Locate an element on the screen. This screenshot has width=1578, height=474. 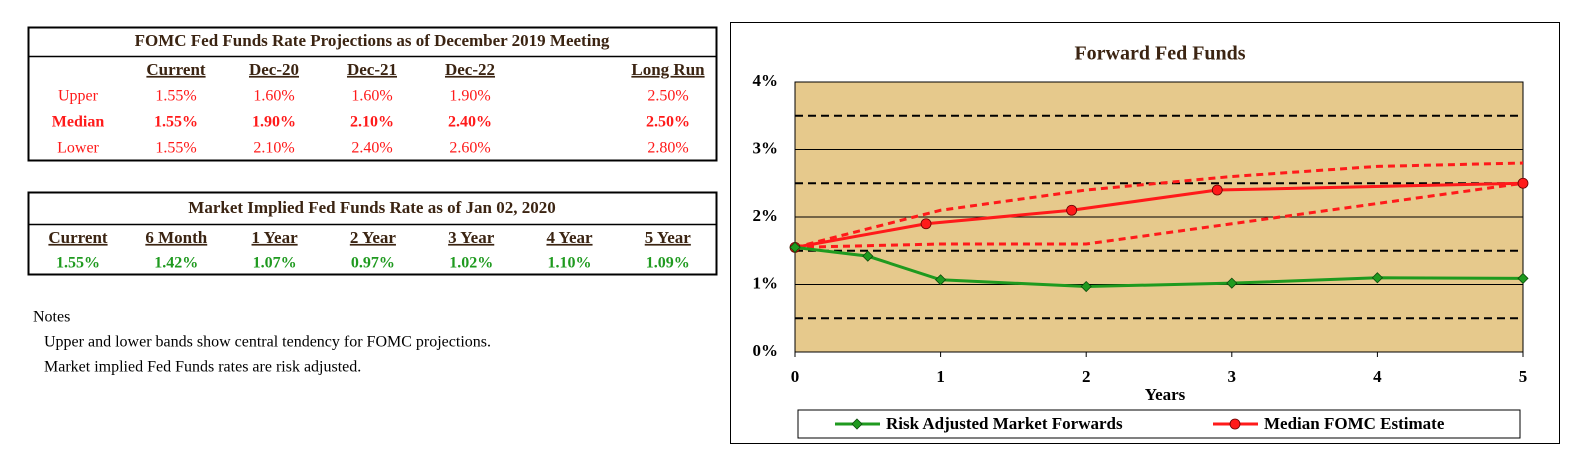
x-tick-label: 3 is located at coordinates (1232, 376).